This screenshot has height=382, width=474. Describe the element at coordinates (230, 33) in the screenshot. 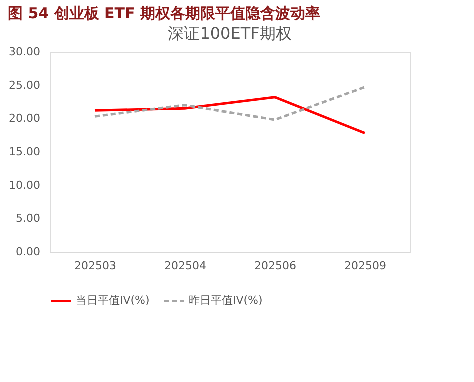

I see `chart-subtitle: 深证100ETF期权` at that location.